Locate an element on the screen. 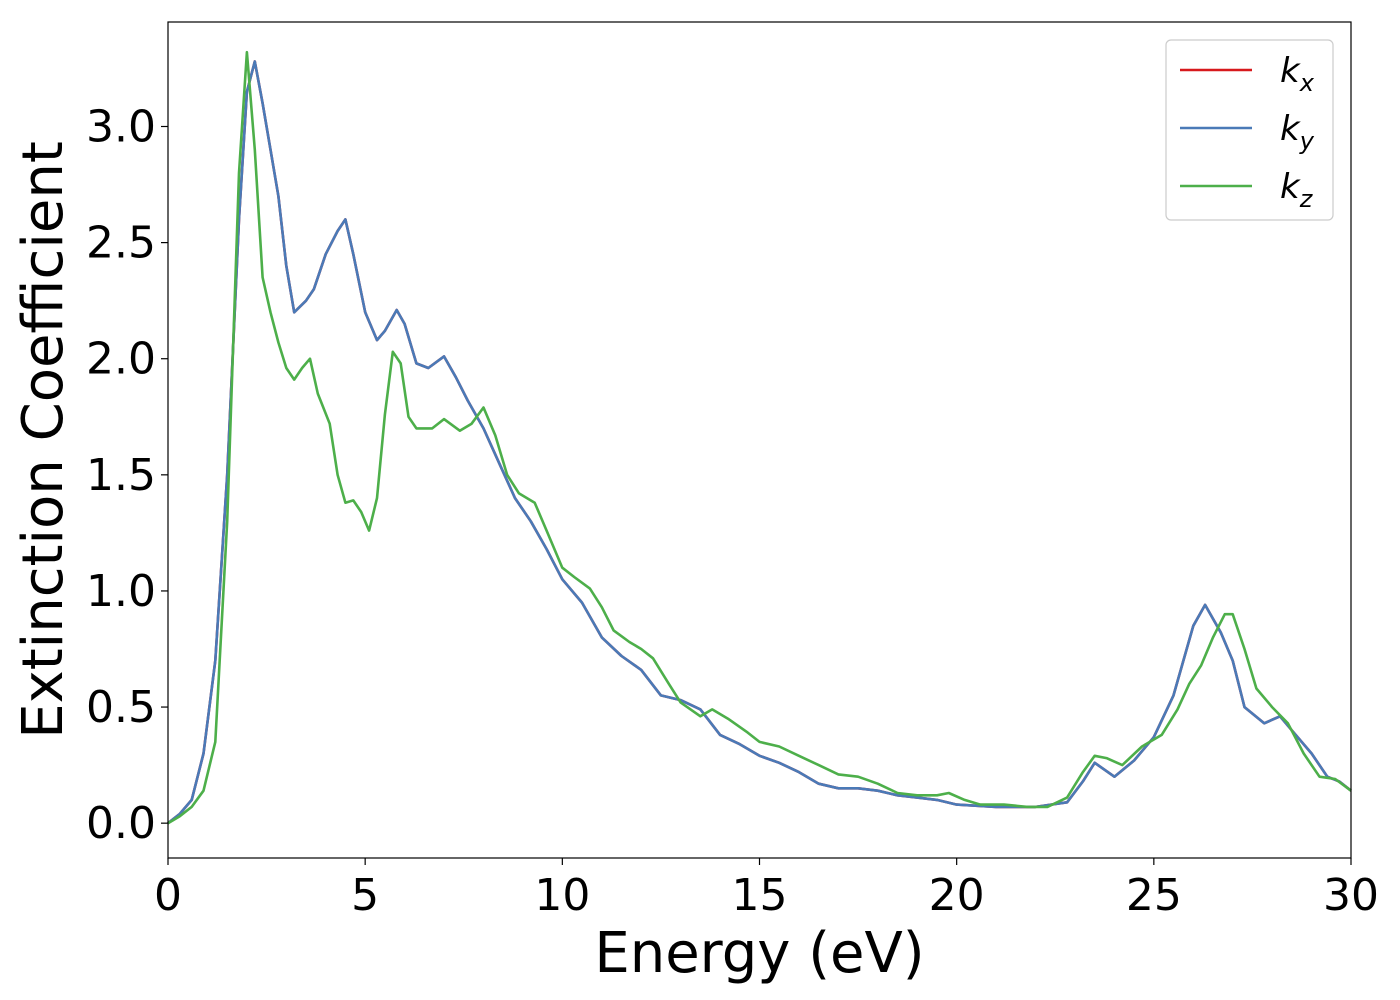  legend: kx ky kz is located at coordinates (1249, 130).